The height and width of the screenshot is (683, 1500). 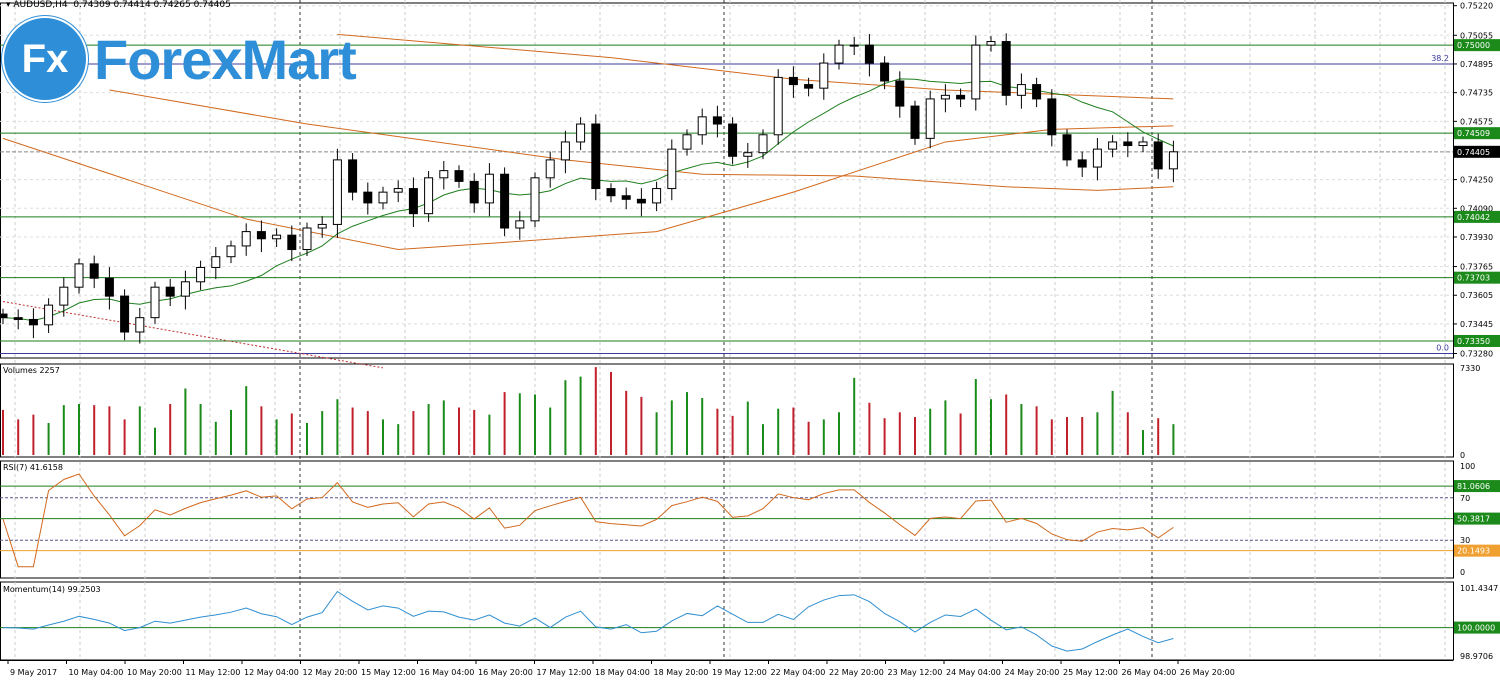 What do you see at coordinates (45, 59) in the screenshot?
I see `logo-mark: Fx` at bounding box center [45, 59].